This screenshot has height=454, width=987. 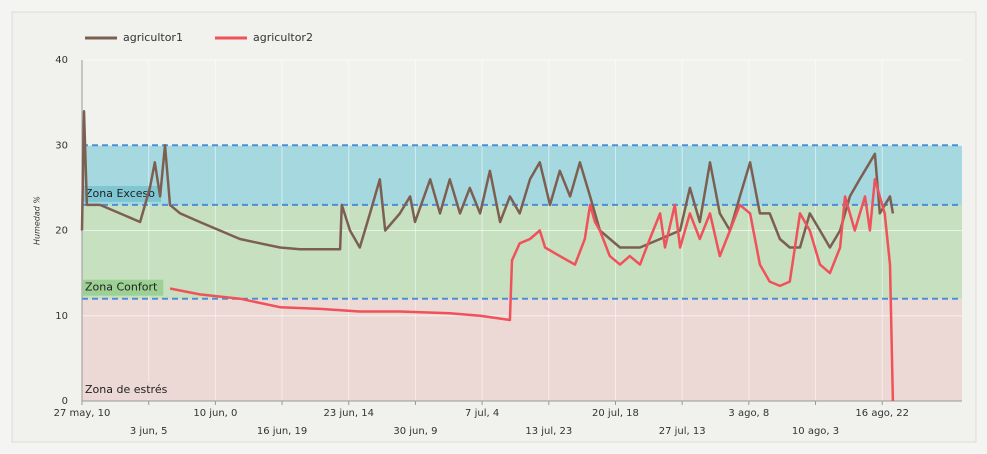 What do you see at coordinates (61, 231) in the screenshot?
I see `y-tick-label: 20` at bounding box center [61, 231].